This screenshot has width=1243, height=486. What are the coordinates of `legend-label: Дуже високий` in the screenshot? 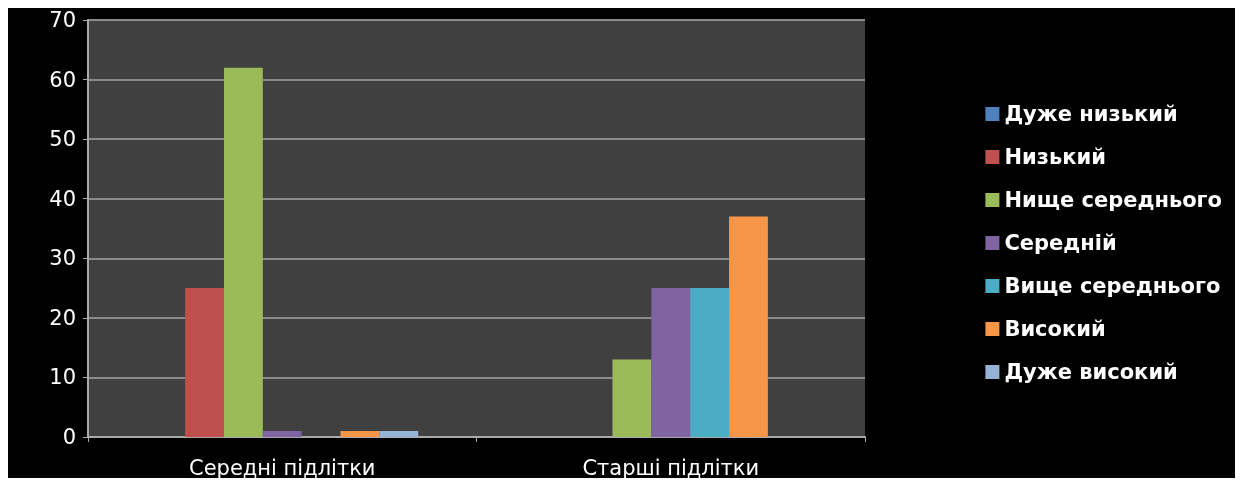 It's located at (1091, 372).